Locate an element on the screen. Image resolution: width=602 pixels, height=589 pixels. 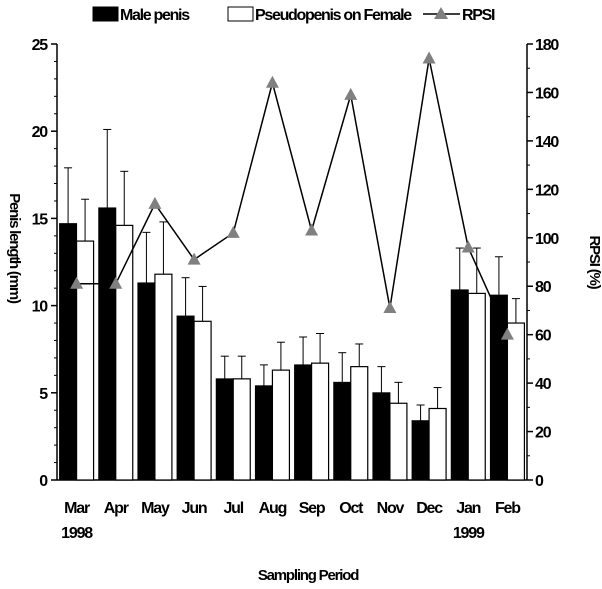
left-y-tick-label-4: 20 is located at coordinates (40, 132).